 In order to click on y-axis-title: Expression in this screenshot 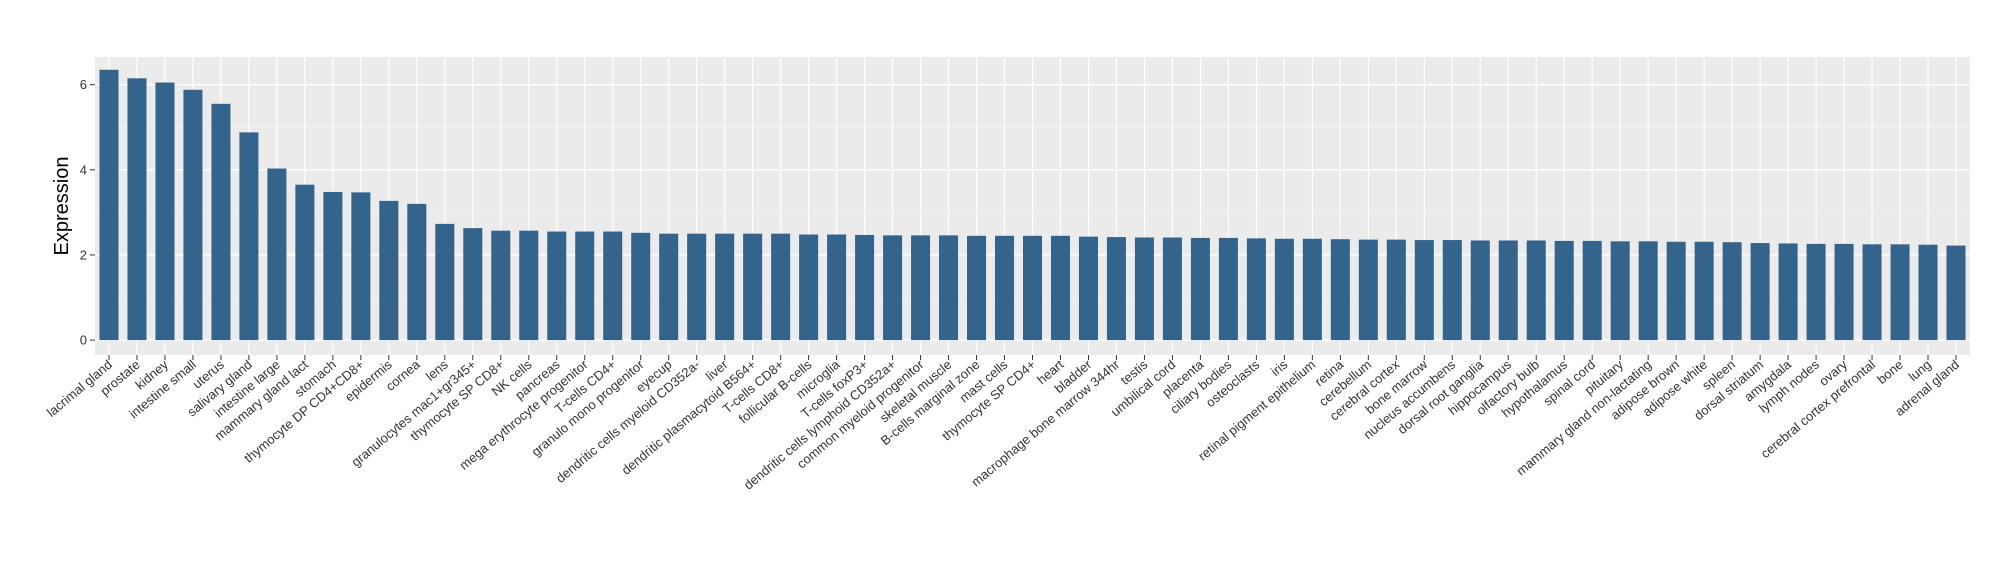, I will do `click(62, 206)`.